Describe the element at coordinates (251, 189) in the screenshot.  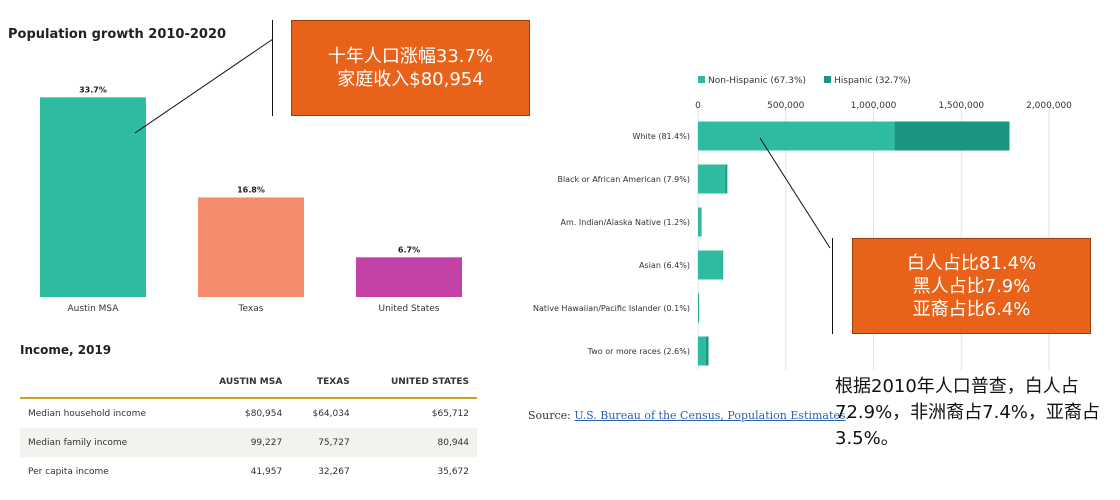
I see `bar-value-label: 16.8%` at that location.